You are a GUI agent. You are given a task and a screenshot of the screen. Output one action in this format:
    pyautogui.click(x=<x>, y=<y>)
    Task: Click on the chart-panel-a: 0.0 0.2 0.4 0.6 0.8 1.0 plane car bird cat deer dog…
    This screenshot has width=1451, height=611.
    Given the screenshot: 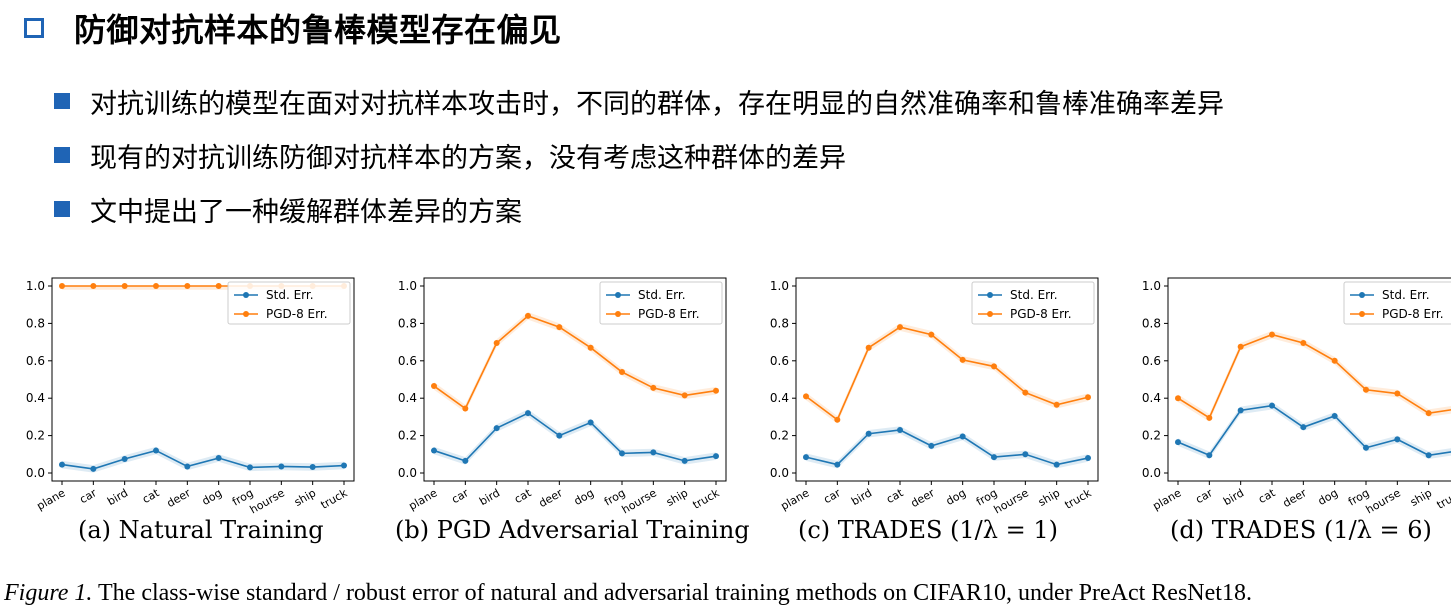 What is the action you would take?
    pyautogui.click(x=190, y=407)
    